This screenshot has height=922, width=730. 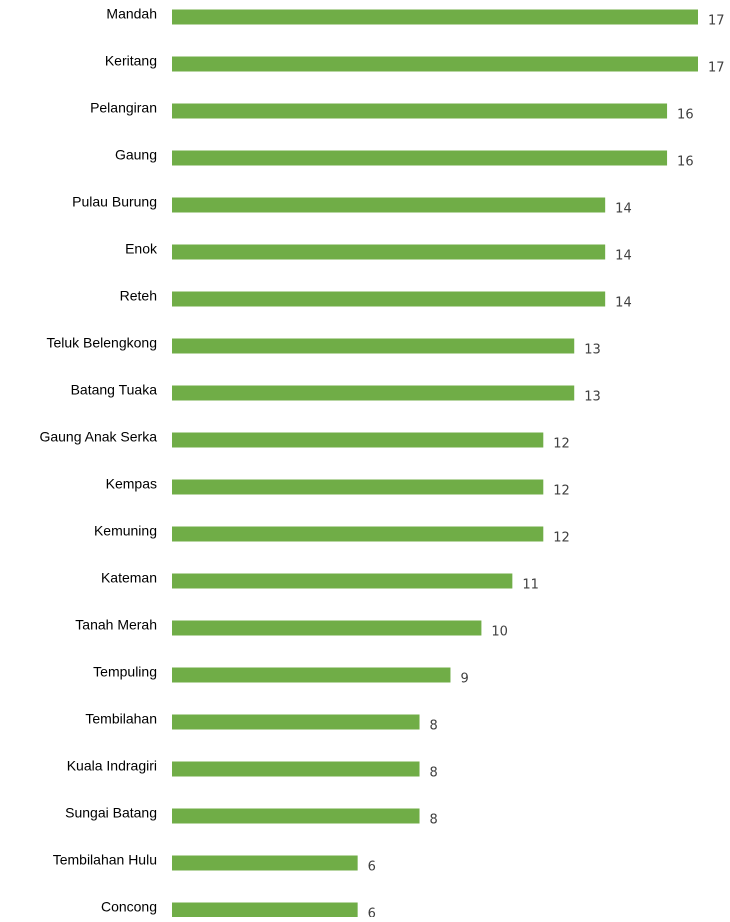 I want to click on category-label: Tembilahan Hulu, so click(x=105, y=860).